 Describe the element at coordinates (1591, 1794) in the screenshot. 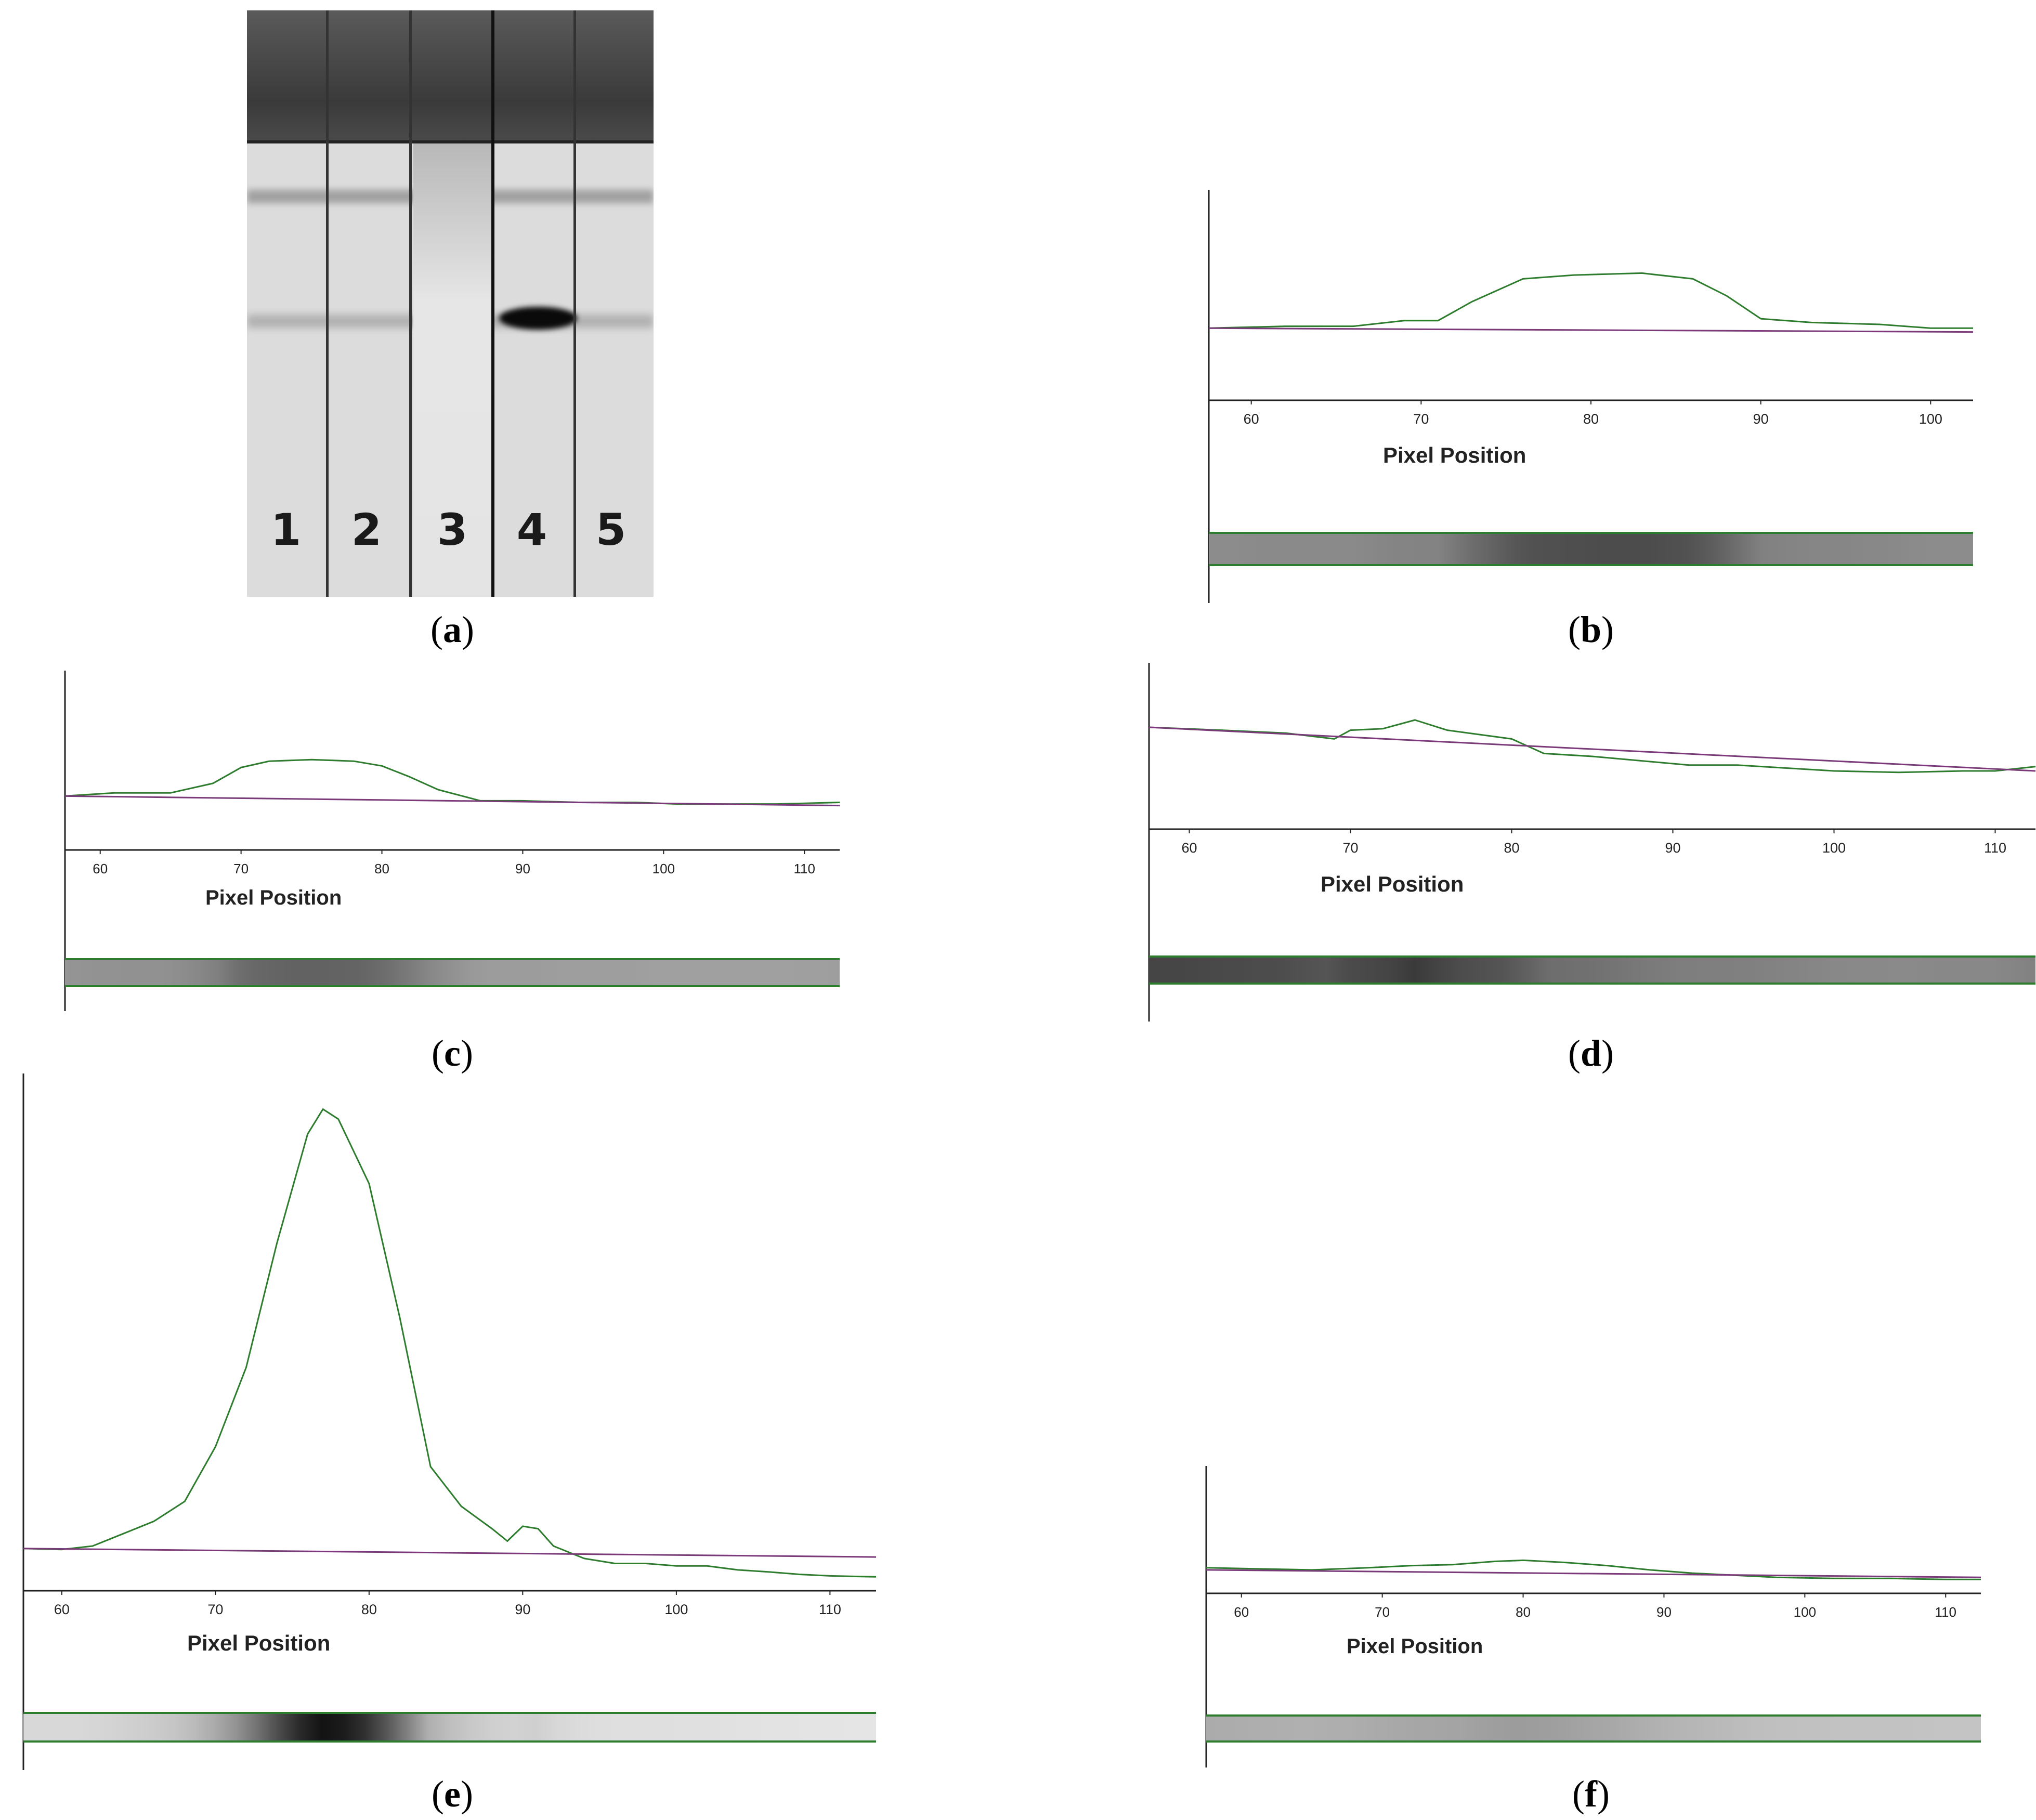

I see `caption-f: (f)` at that location.